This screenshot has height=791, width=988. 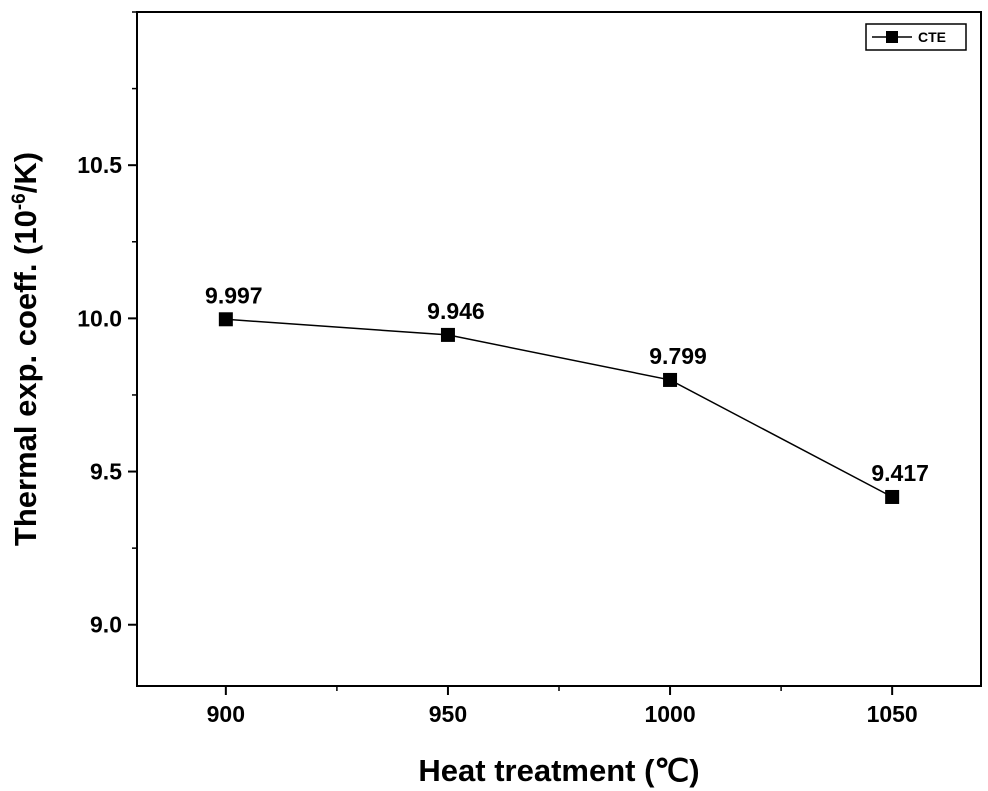 What do you see at coordinates (19, 201) in the screenshot?
I see `y-axis-title-exponent: -6` at bounding box center [19, 201].